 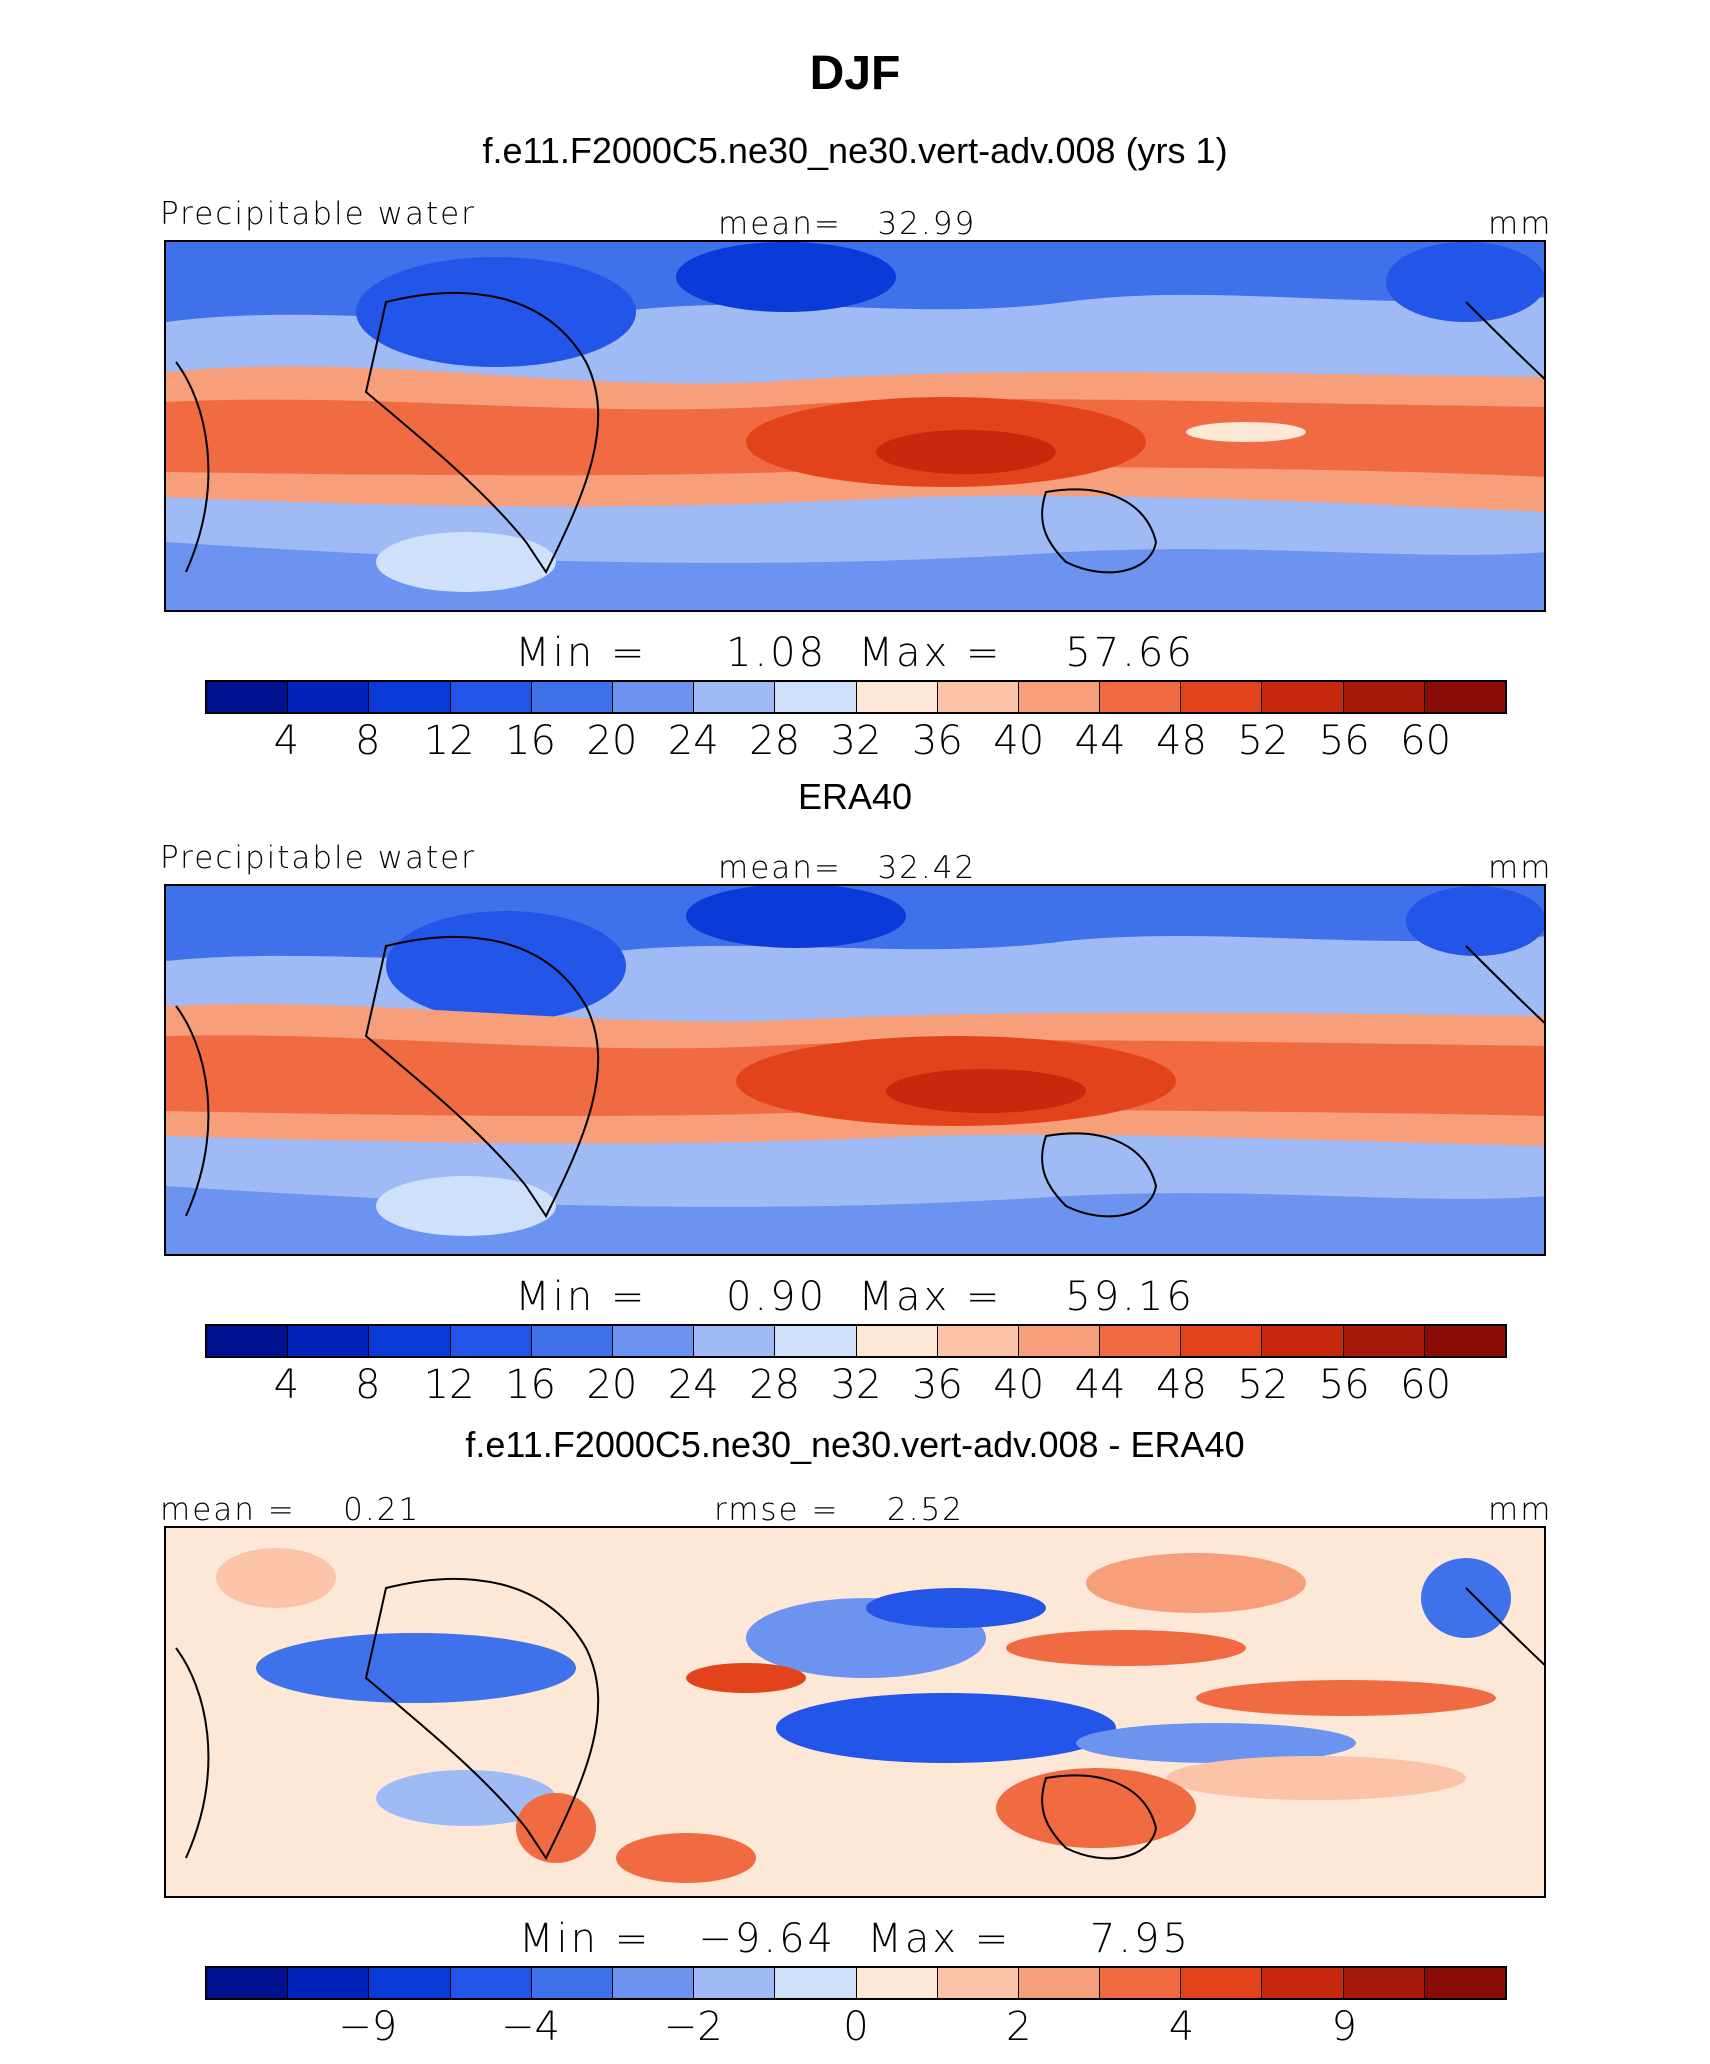 I want to click on colorbar-tick: −9, so click(x=368, y=2027).